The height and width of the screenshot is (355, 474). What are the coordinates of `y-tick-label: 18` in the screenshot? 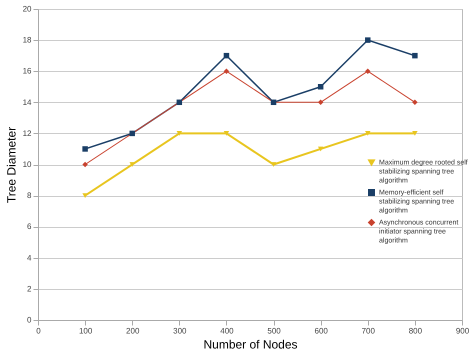 It's located at (27, 40).